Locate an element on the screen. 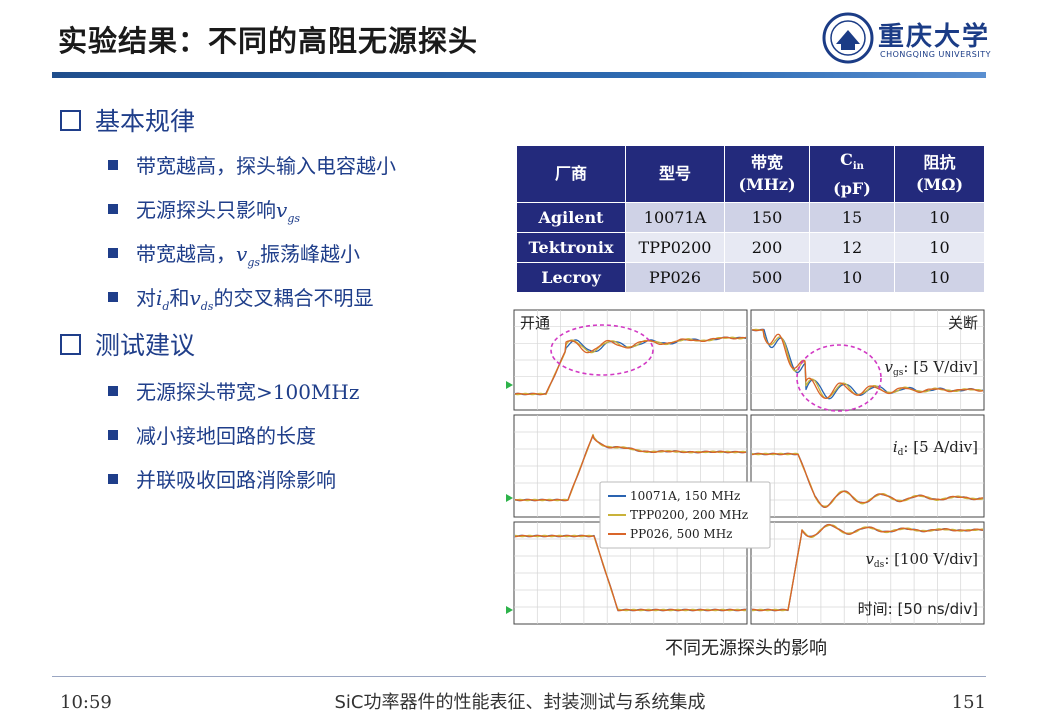 This screenshot has width=1040, height=720. bullet-item: 并联吸收回路消除影响 is located at coordinates (222, 478).